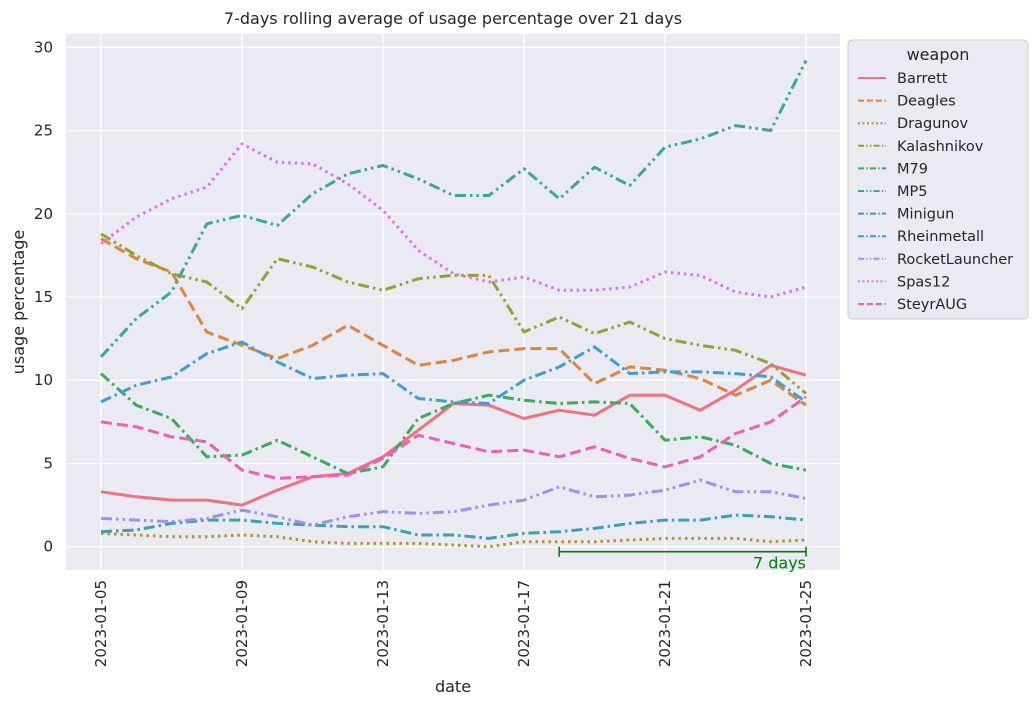  I want to click on y-tick-label: 5, so click(48, 463).